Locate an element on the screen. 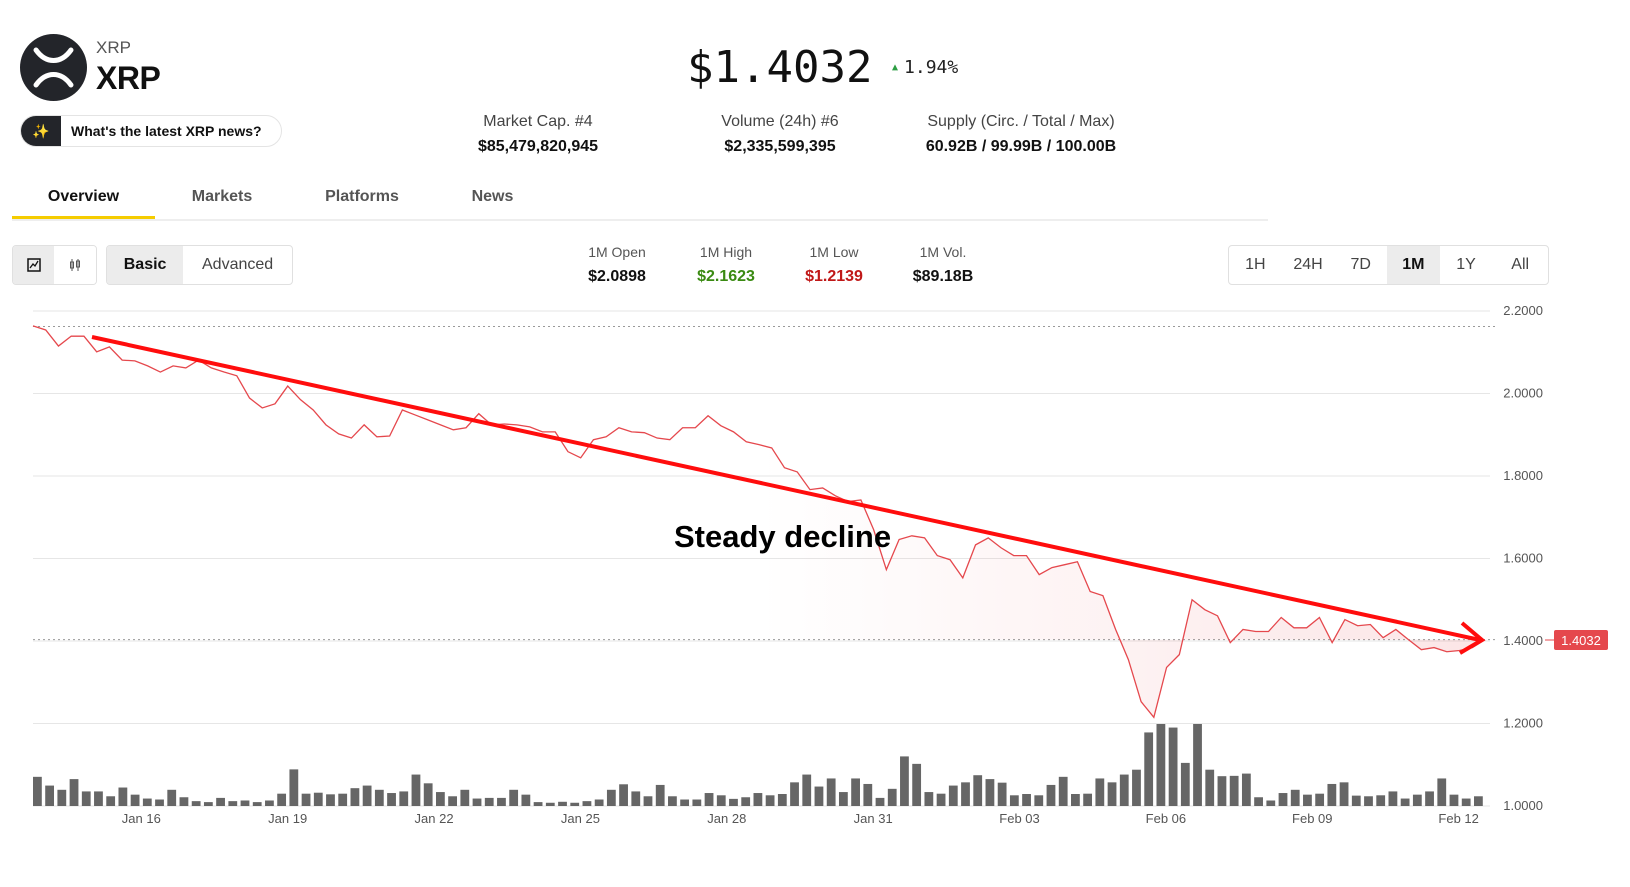 This screenshot has height=887, width=1630. tab-markets: Markets is located at coordinates (222, 196).